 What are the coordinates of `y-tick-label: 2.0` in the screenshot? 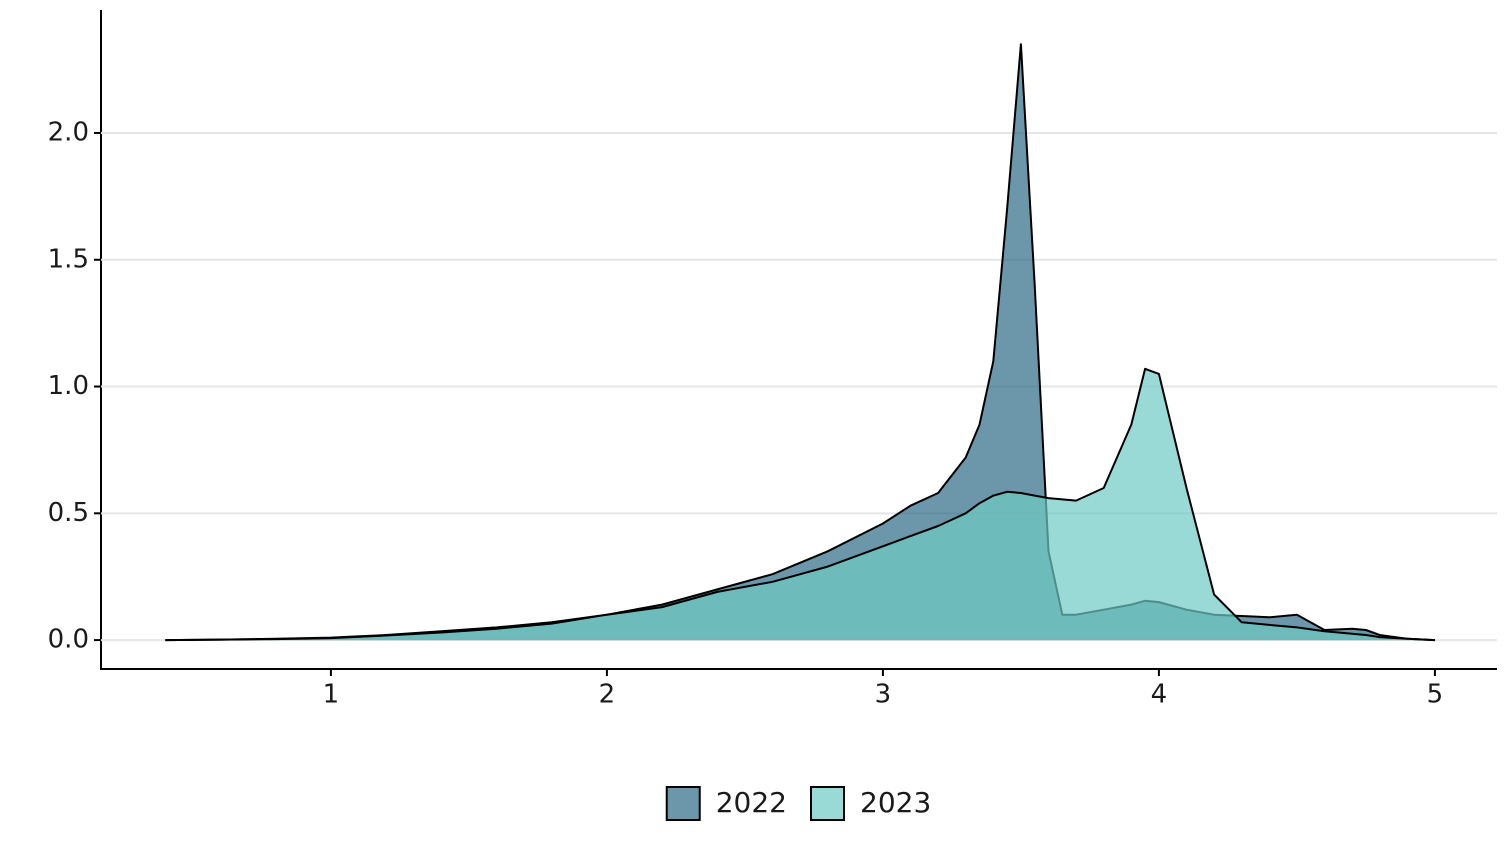 It's located at (68, 132).